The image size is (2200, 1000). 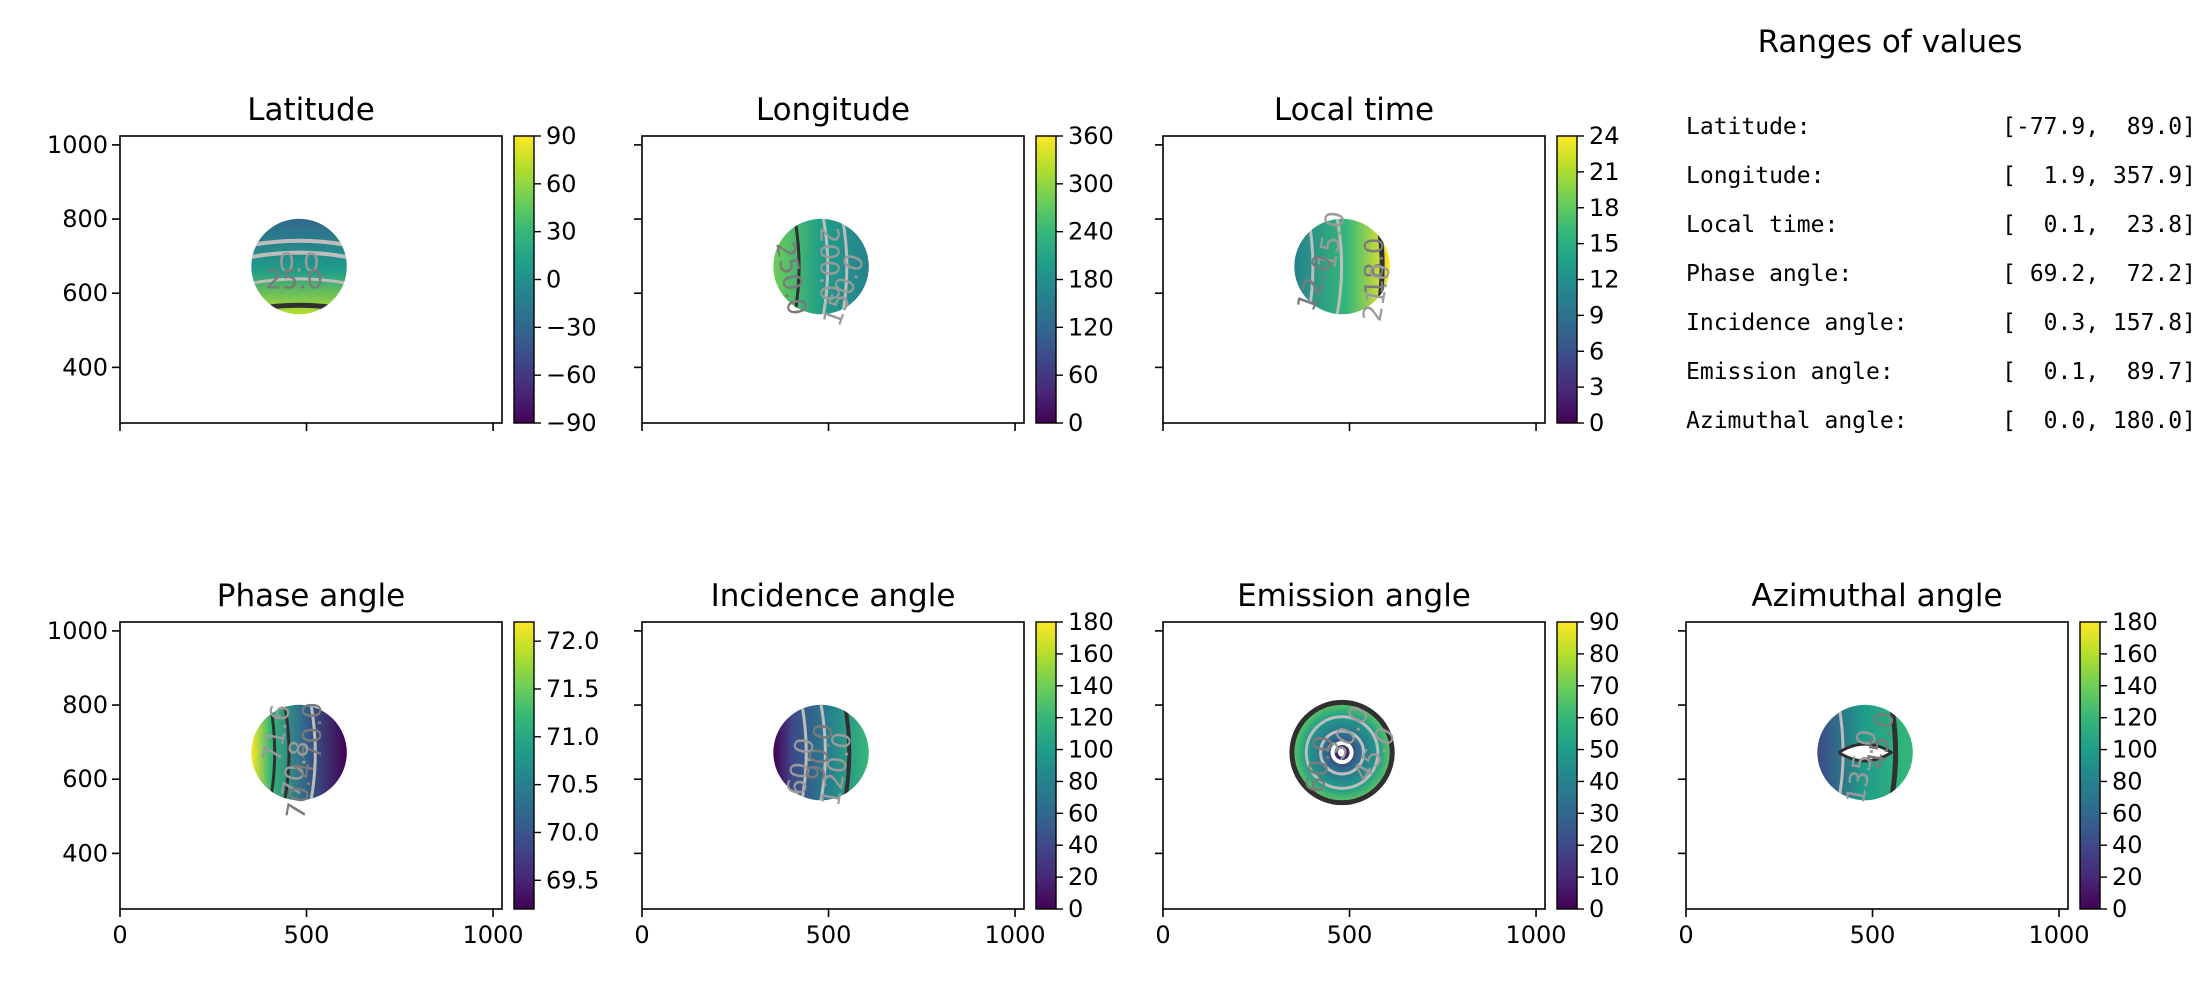 What do you see at coordinates (572, 689) in the screenshot?
I see `colorbar-tick-label: 71.5` at bounding box center [572, 689].